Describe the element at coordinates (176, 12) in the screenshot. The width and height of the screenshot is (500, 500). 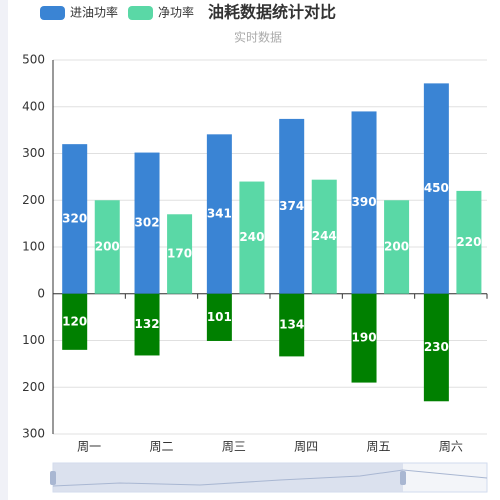
I see `legend-label: 净功率` at that location.